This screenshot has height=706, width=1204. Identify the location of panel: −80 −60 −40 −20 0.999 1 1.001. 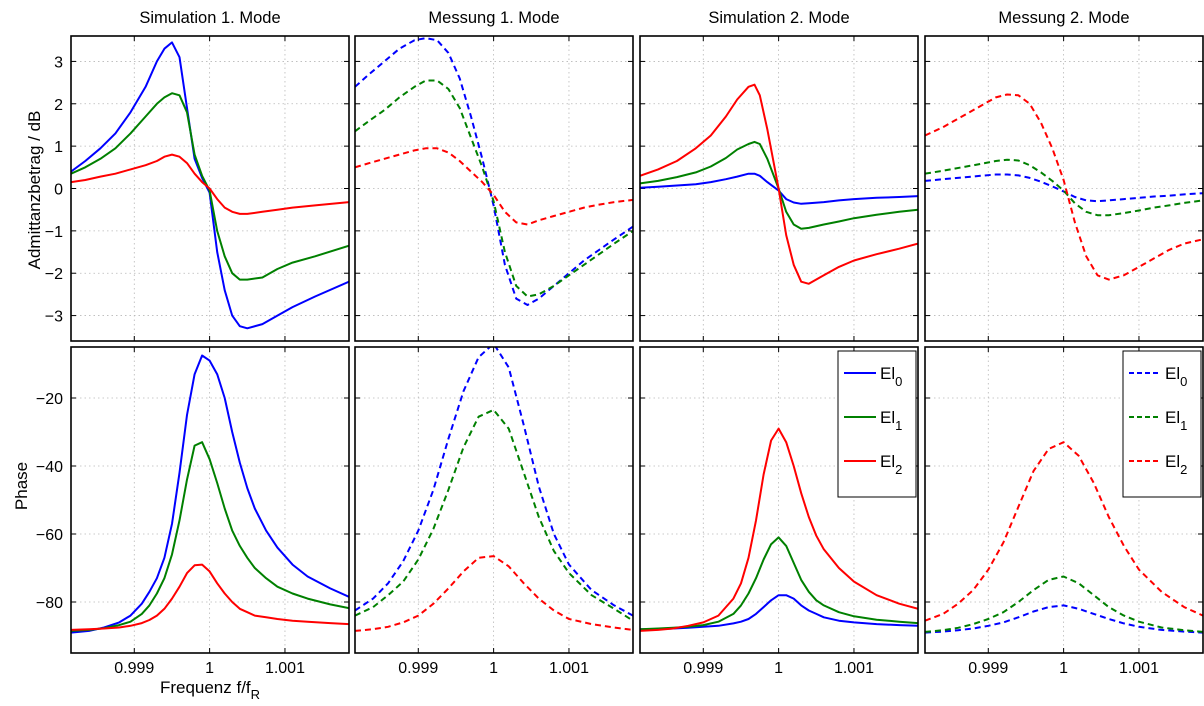
(193, 511).